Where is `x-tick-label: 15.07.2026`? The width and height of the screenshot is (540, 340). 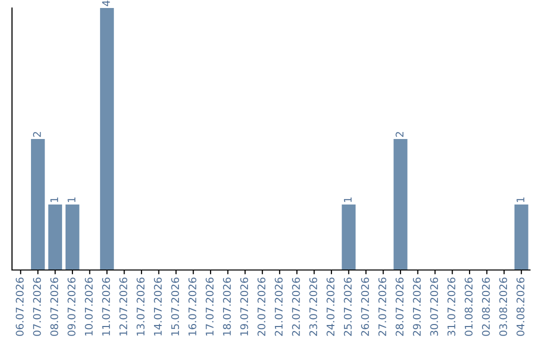
x-tick-label: 15.07.2026 is located at coordinates (175, 307).